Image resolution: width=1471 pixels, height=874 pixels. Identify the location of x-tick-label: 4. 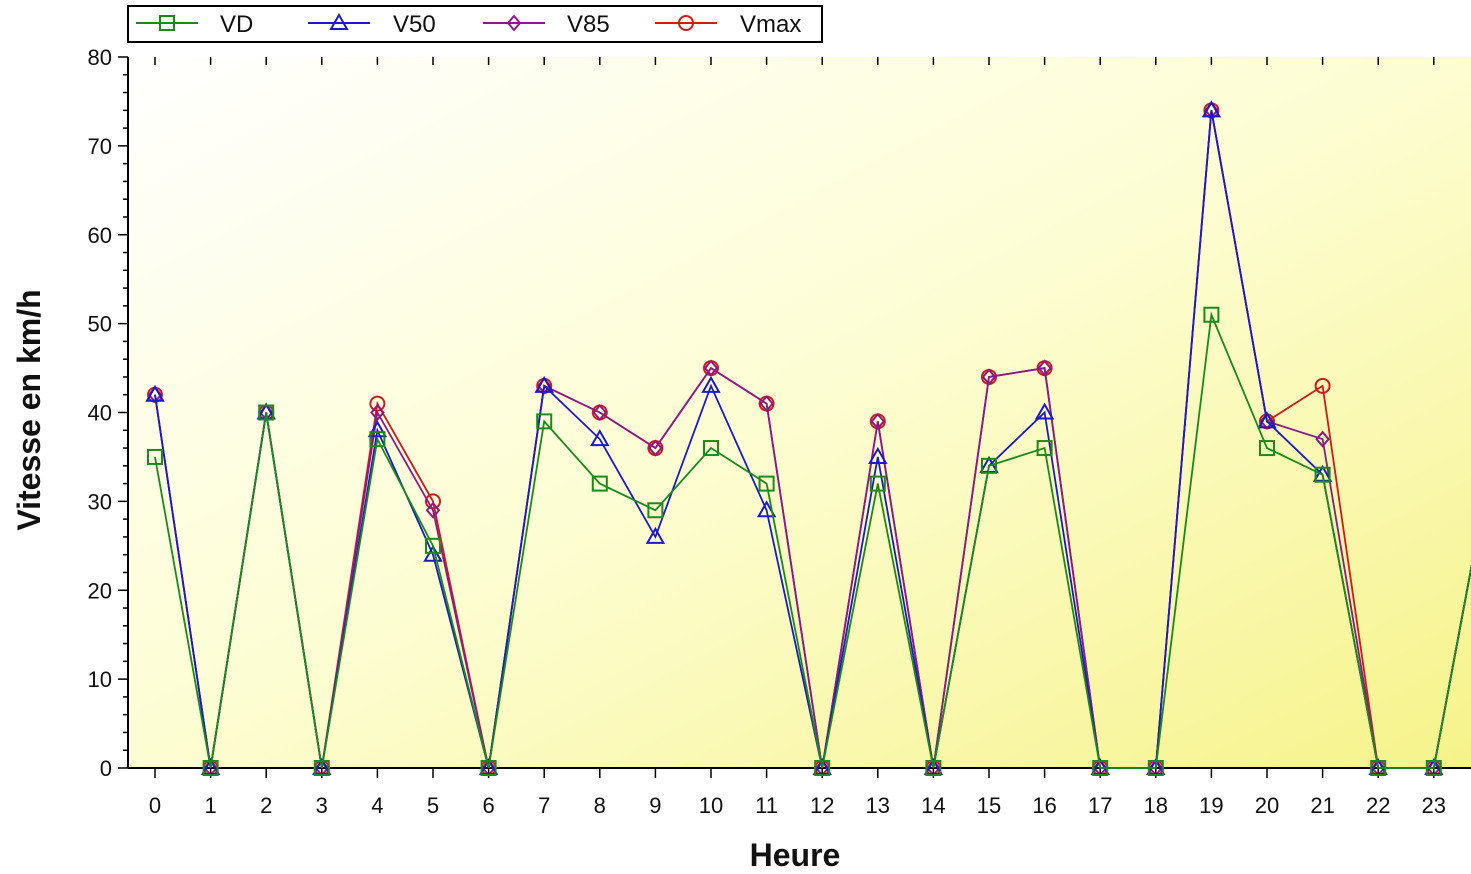
(377, 805).